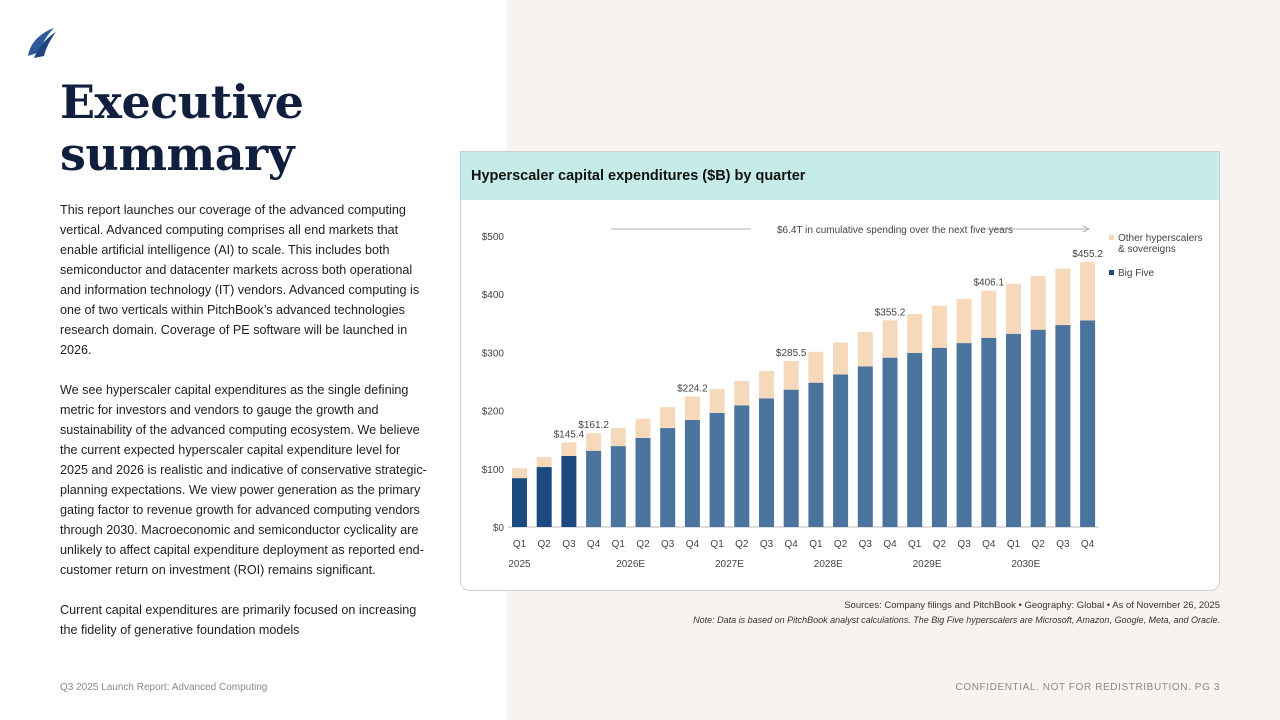 Image resolution: width=1280 pixels, height=720 pixels. I want to click on legend-label-big-five: Big Five, so click(1136, 273).